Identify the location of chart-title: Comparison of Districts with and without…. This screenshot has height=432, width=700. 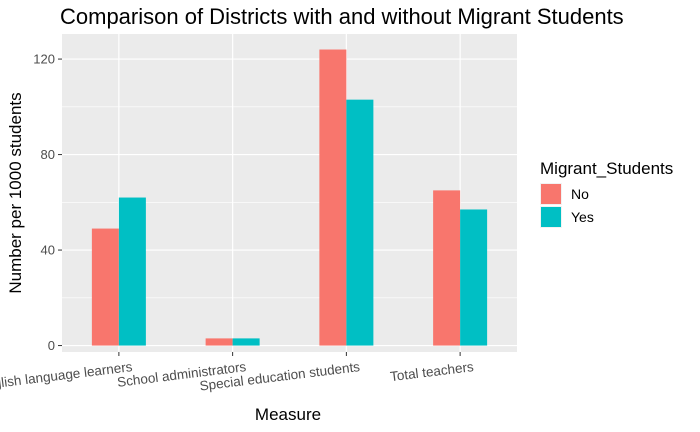
(342, 16).